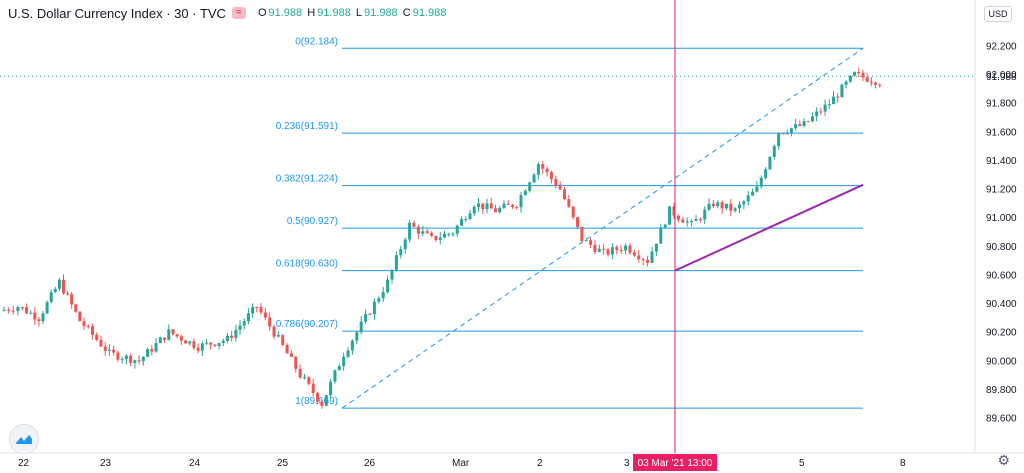 The width and height of the screenshot is (1024, 473). I want to click on time-tick-label: Mar, so click(461, 463).